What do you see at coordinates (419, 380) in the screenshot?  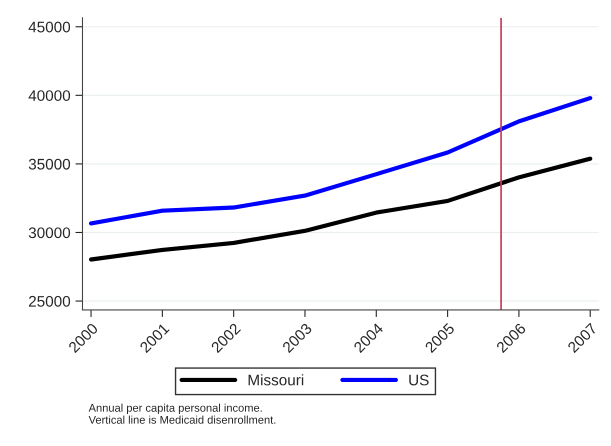 I see `legend-label: US` at bounding box center [419, 380].